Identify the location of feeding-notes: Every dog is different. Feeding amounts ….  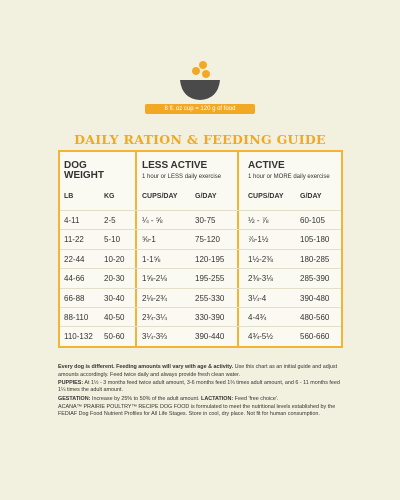
(201, 392).